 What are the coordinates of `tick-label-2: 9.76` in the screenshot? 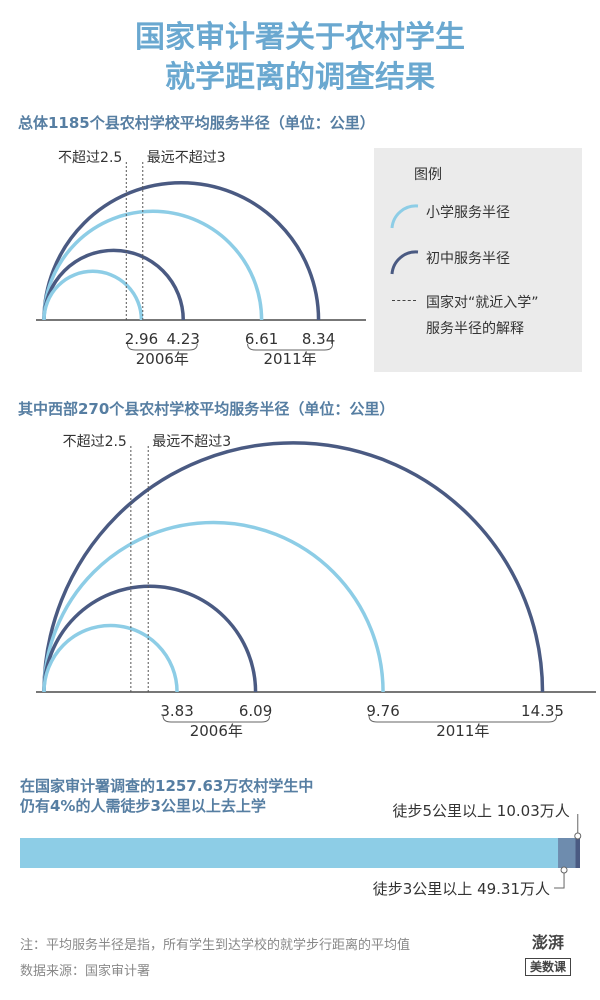 It's located at (382, 711).